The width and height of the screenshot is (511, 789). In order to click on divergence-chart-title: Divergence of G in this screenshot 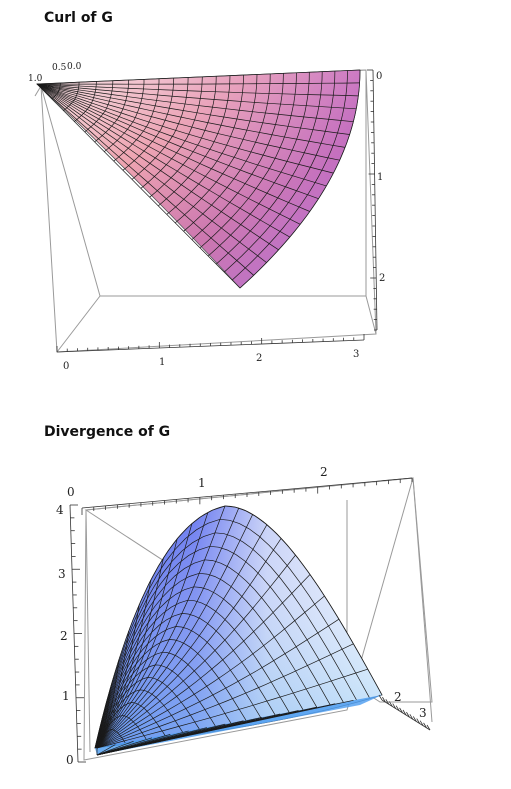, I will do `click(107, 432)`.